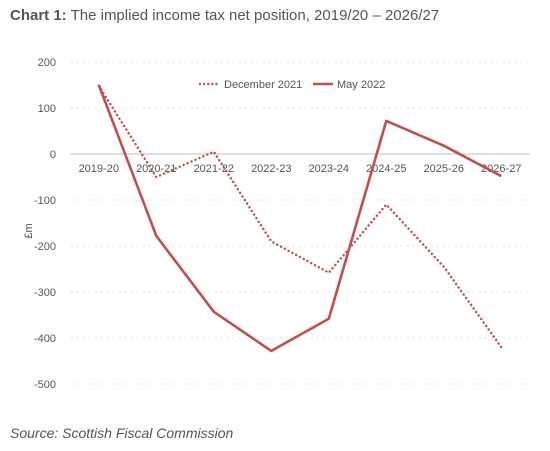 Image resolution: width=550 pixels, height=451 pixels. I want to click on x-tick-label: 2022-23, so click(271, 169).